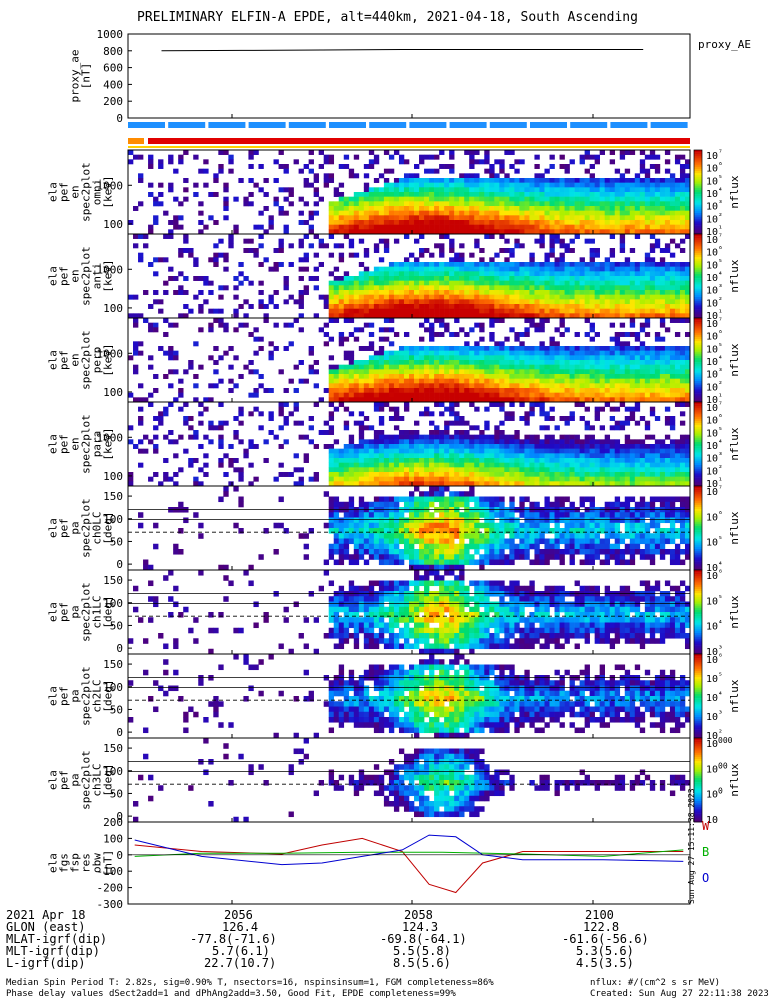 The image size is (775, 1000). Describe the element at coordinates (714, 483) in the screenshot. I see `colorbar-tick-label: 10¹` at that location.